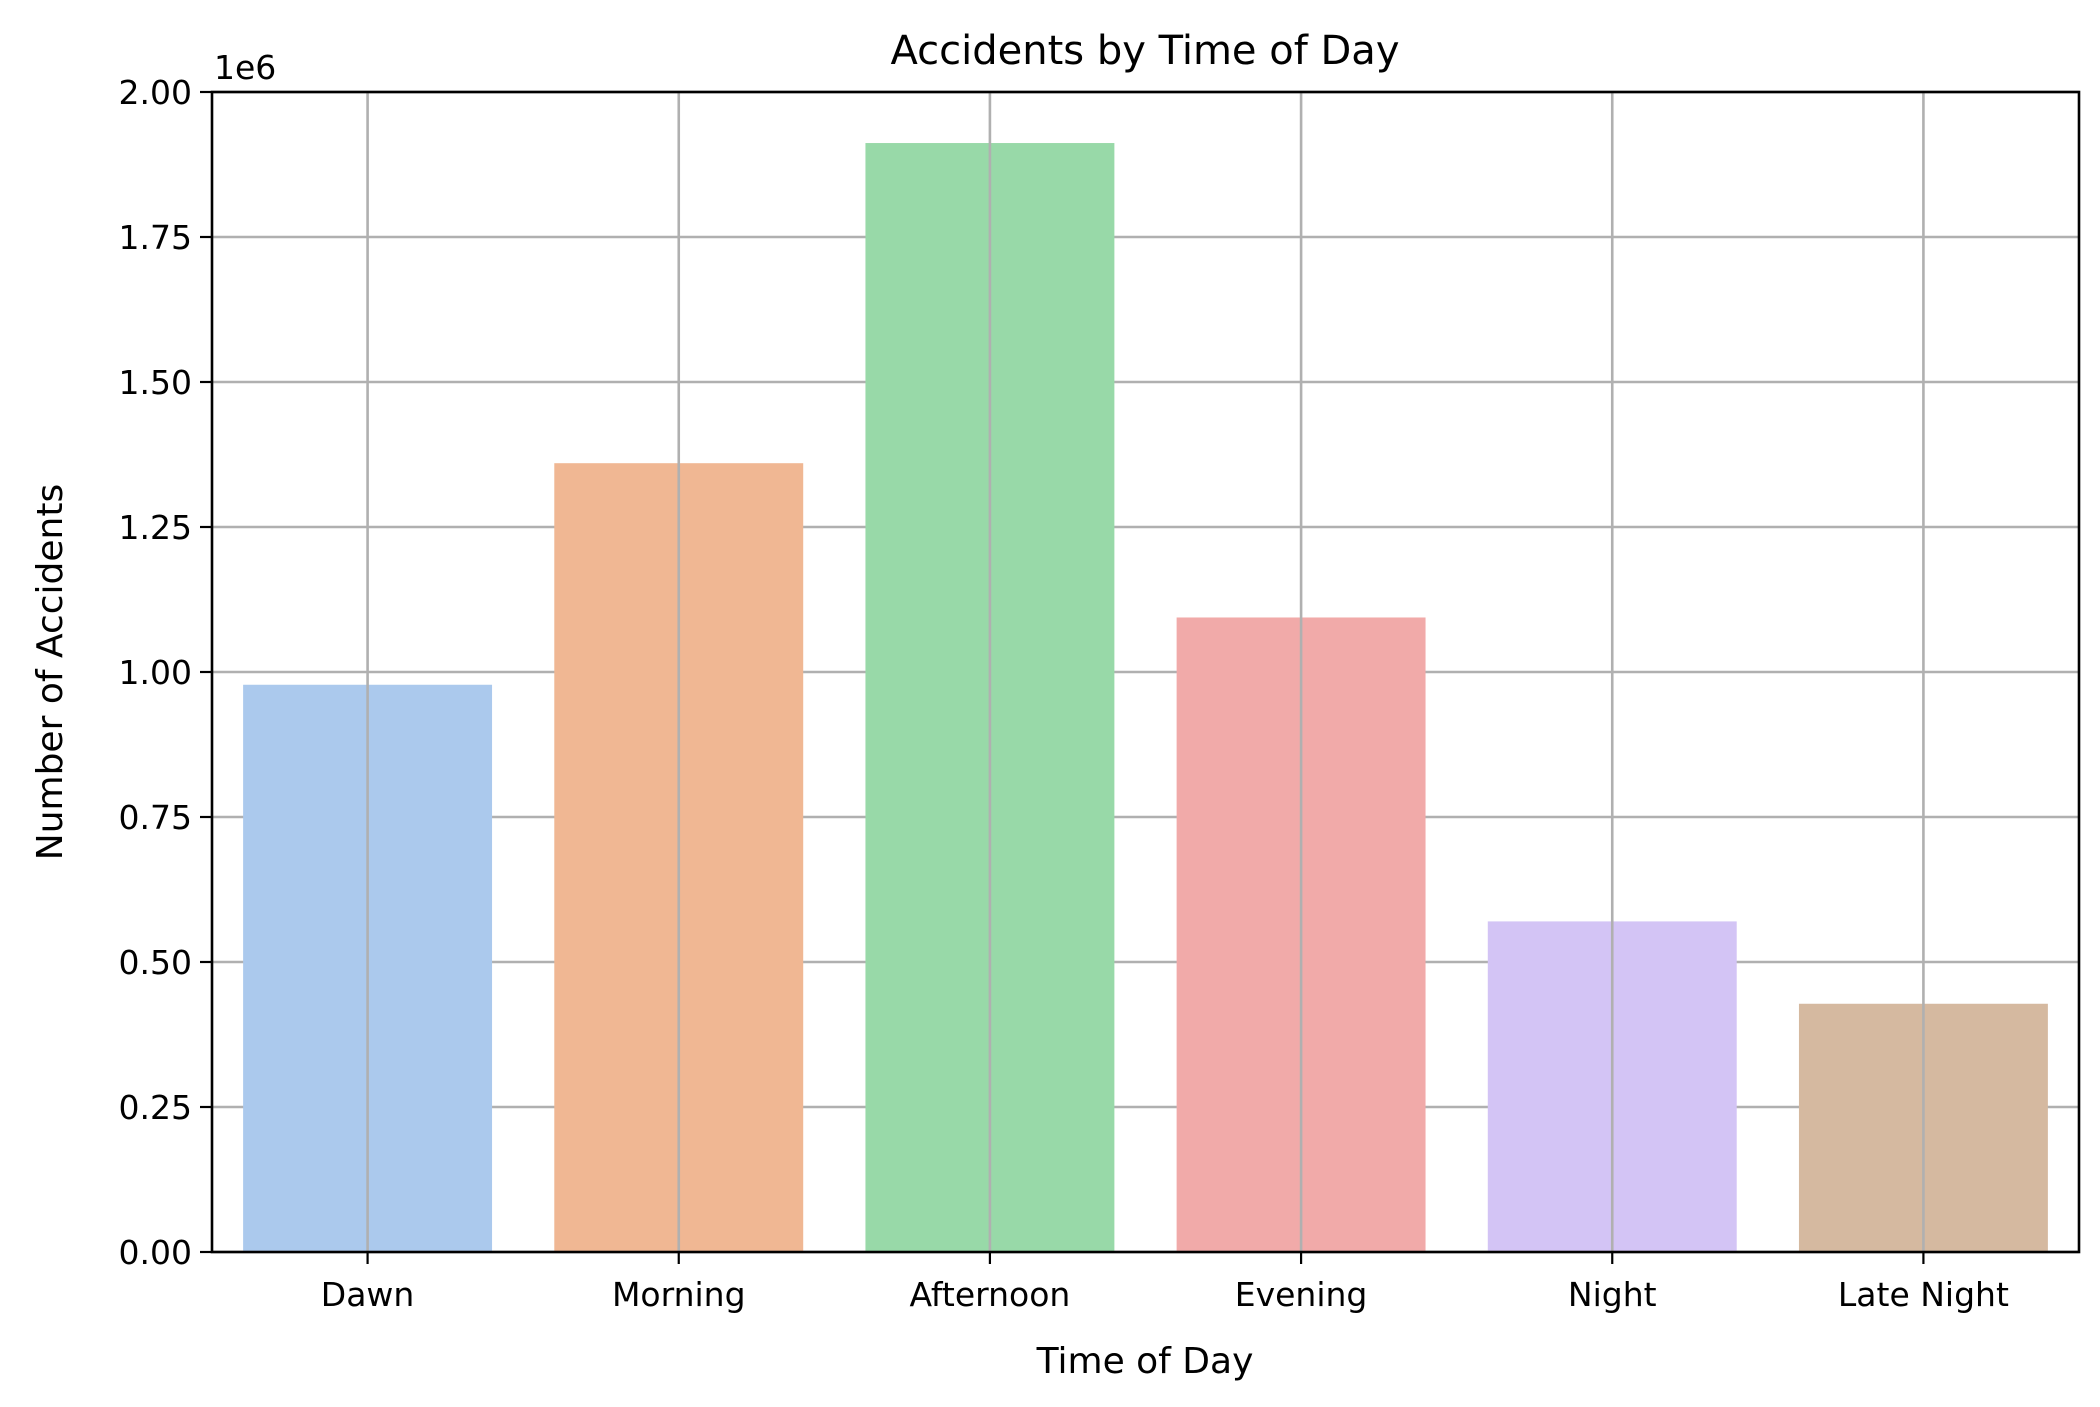  What do you see at coordinates (245, 67) in the screenshot?
I see `y-scale-label: 1e6` at bounding box center [245, 67].